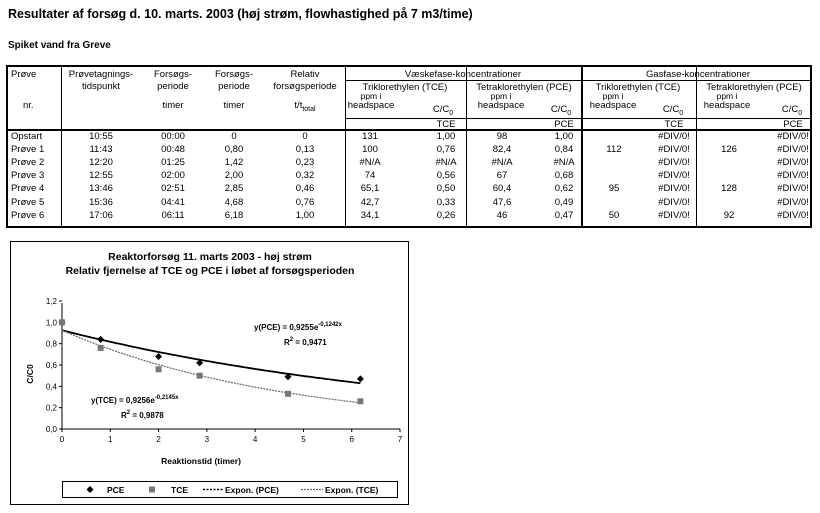 Image resolution: width=820 pixels, height=513 pixels. What do you see at coordinates (614, 215) in the screenshot?
I see `table-cell-g-tce-ppm: 50` at bounding box center [614, 215].